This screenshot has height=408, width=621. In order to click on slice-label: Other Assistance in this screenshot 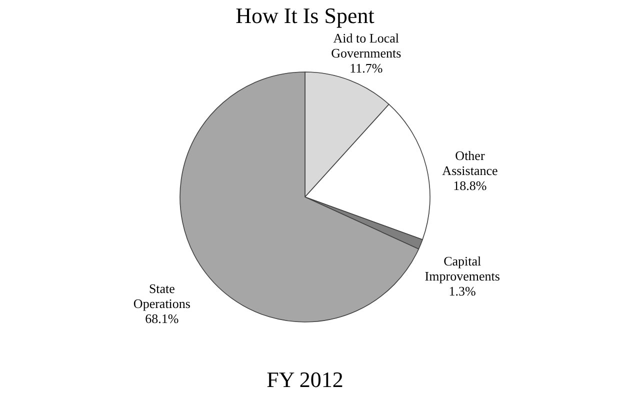, I will do `click(470, 163)`.